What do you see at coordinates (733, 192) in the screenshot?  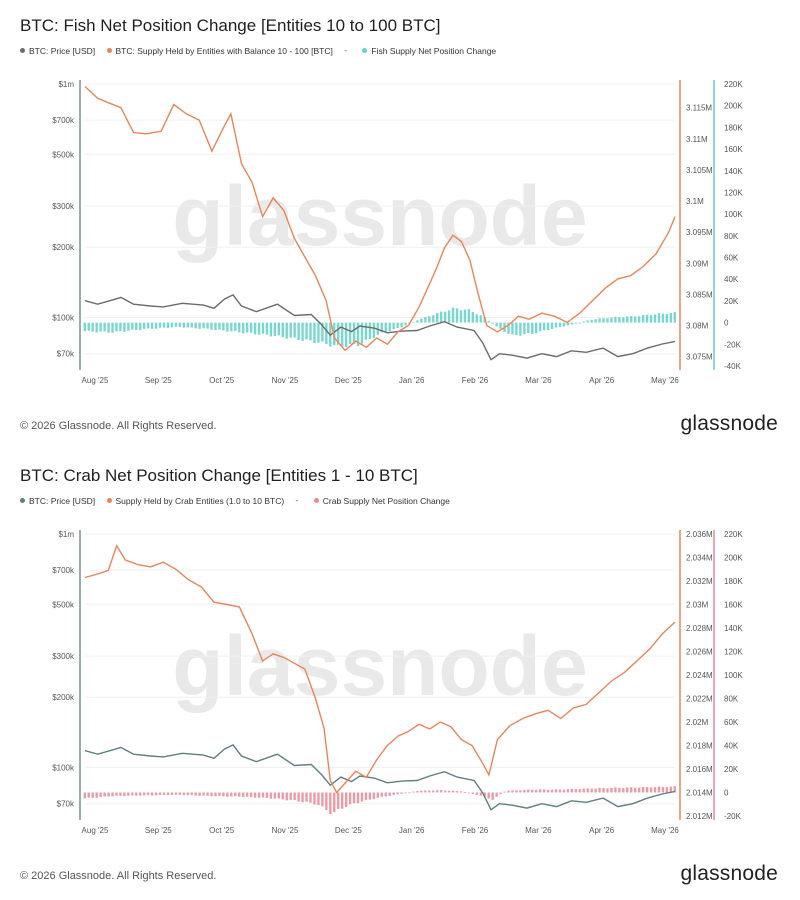 I see `change-tick-label: 120K` at bounding box center [733, 192].